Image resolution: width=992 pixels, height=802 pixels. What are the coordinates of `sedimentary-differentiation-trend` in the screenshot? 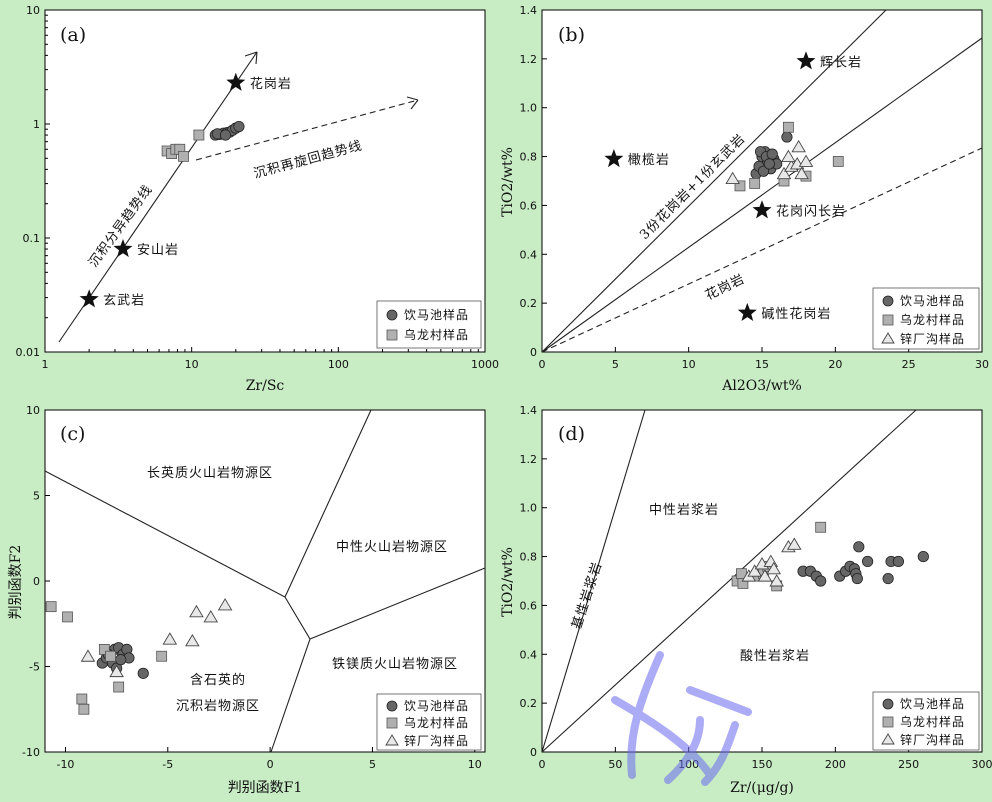 It's located at (158, 197).